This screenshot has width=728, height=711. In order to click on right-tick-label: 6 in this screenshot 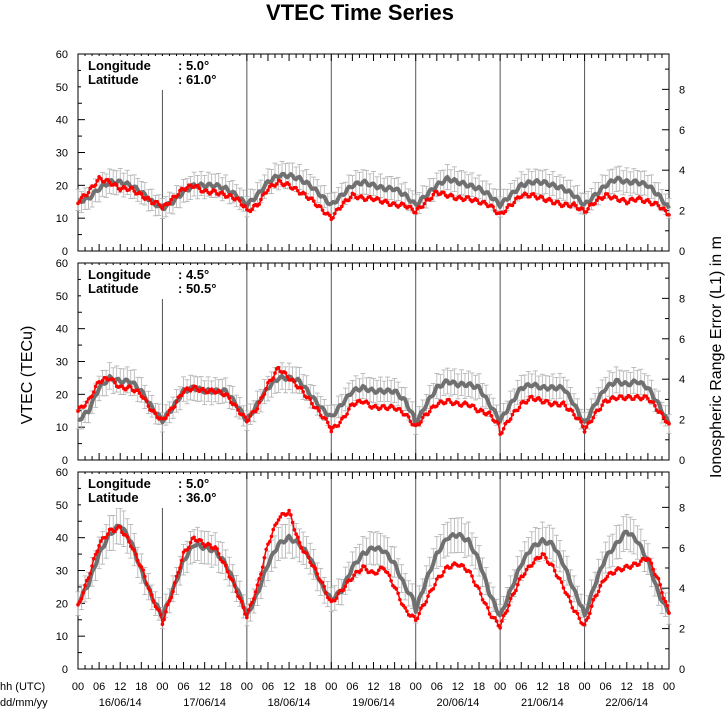, I will do `click(682, 131)`.